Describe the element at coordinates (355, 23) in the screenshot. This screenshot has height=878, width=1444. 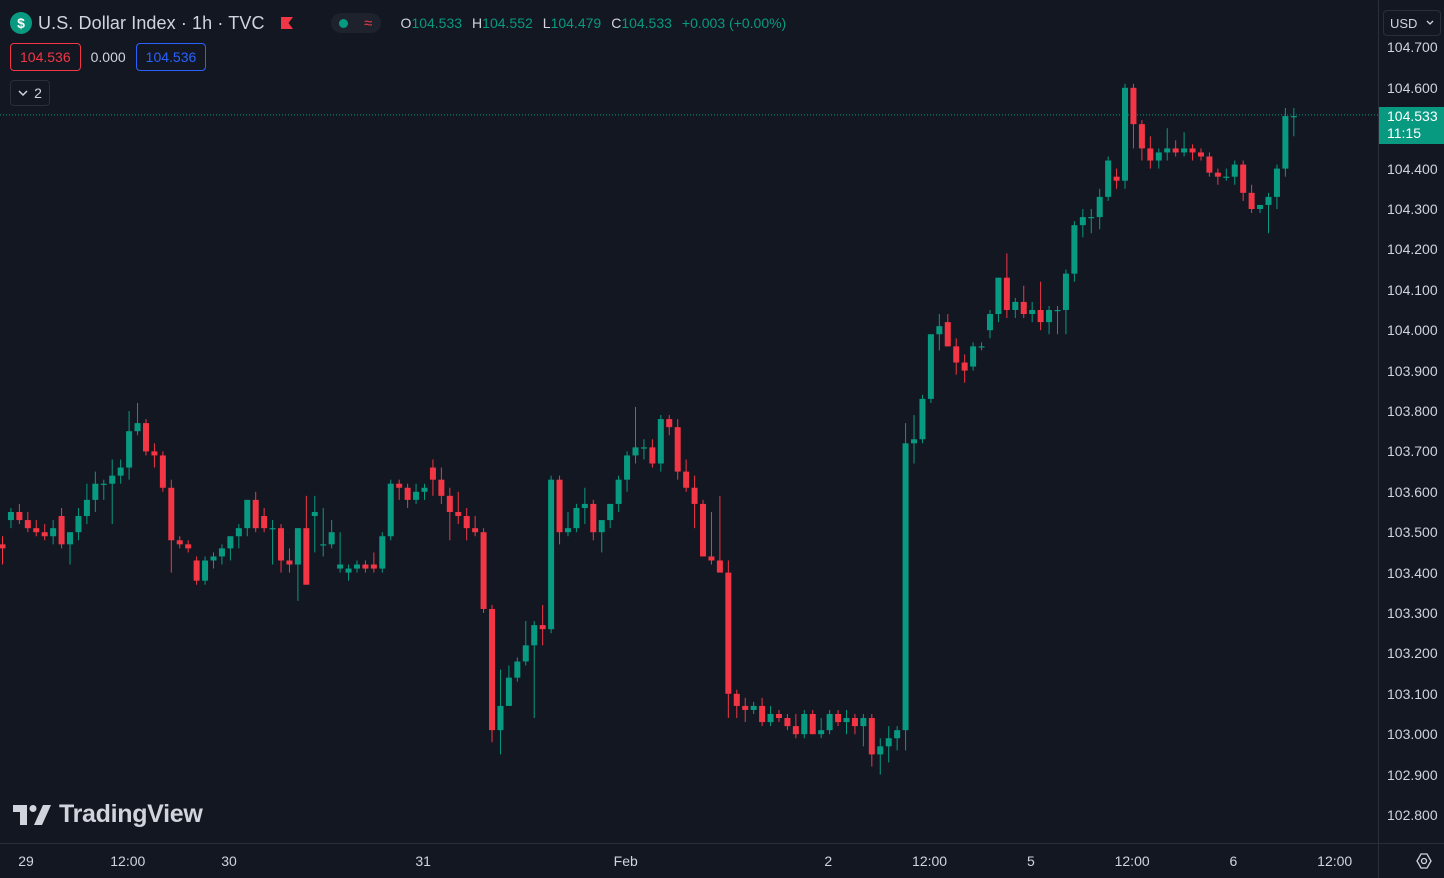
I see `market-status-pill: ≈` at that location.